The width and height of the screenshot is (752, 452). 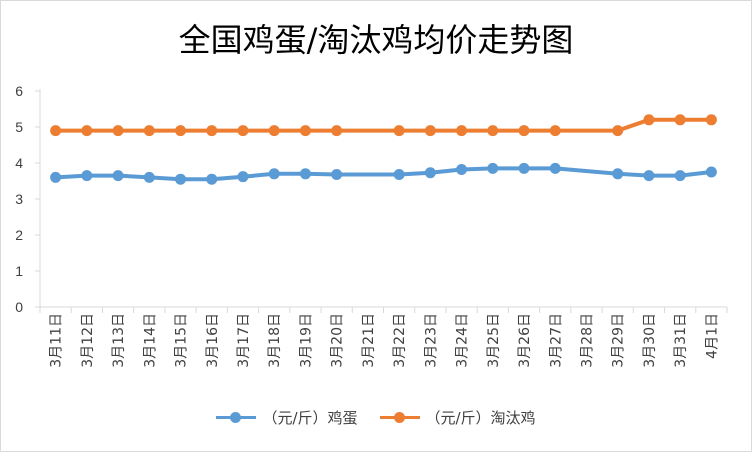 I want to click on legend: （元/斤）鸡蛋 （元/斤）淘汰鸡, so click(x=376, y=417).